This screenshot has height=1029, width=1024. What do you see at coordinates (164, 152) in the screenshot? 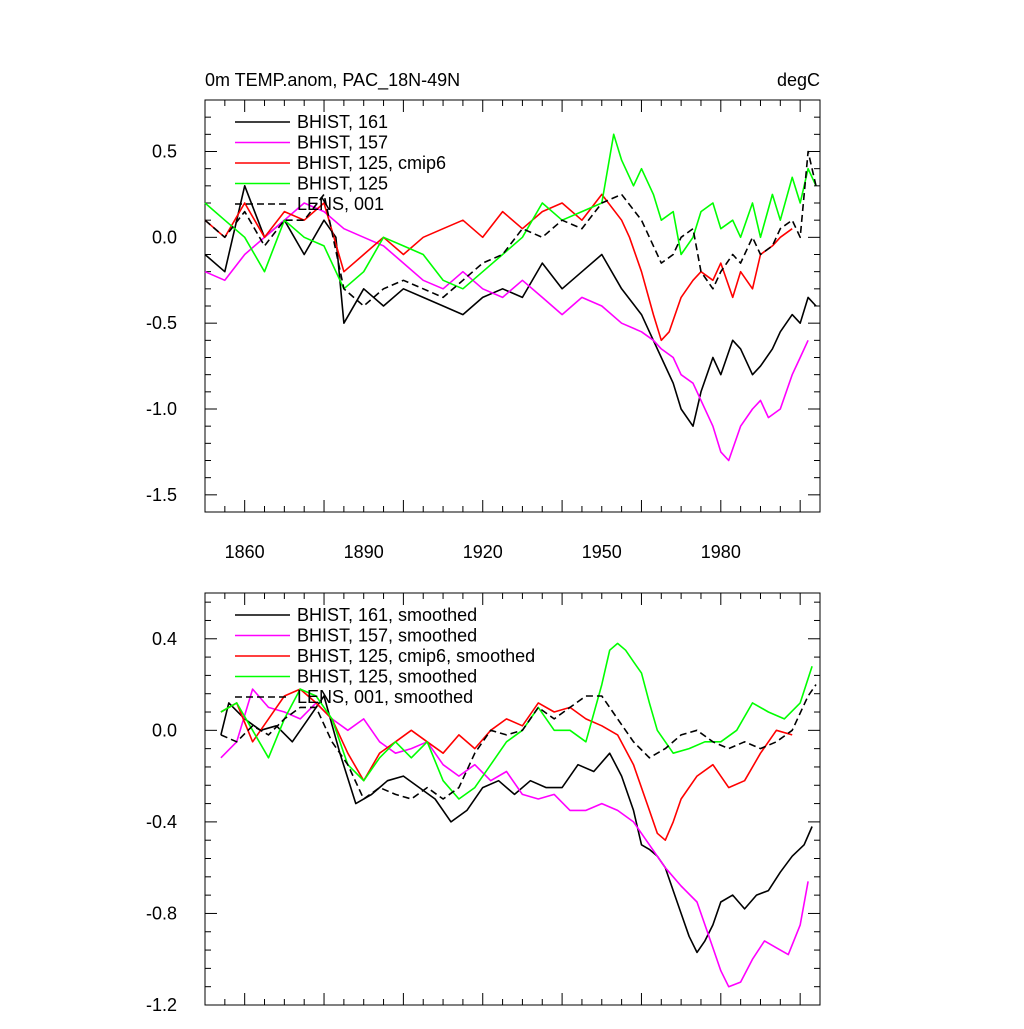
I see `y-tick-label: 0.5` at bounding box center [164, 152].